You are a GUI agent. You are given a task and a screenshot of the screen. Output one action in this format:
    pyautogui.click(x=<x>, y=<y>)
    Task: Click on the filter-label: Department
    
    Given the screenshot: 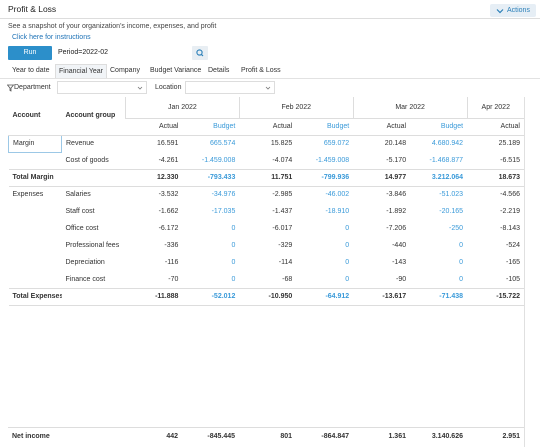 What is the action you would take?
    pyautogui.click(x=32, y=87)
    